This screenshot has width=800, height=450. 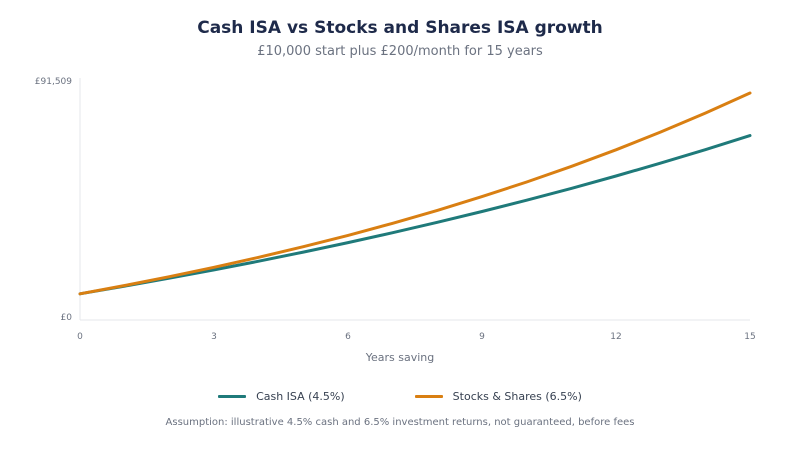 I want to click on x-tick-label: 6, so click(x=348, y=337).